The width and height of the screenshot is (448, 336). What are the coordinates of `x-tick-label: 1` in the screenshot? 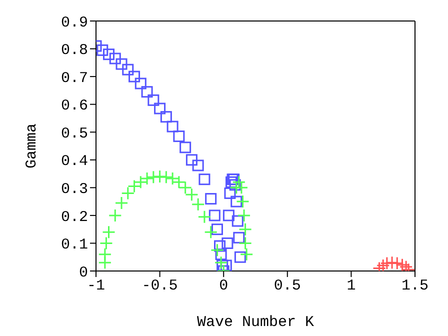 It's located at (351, 286).